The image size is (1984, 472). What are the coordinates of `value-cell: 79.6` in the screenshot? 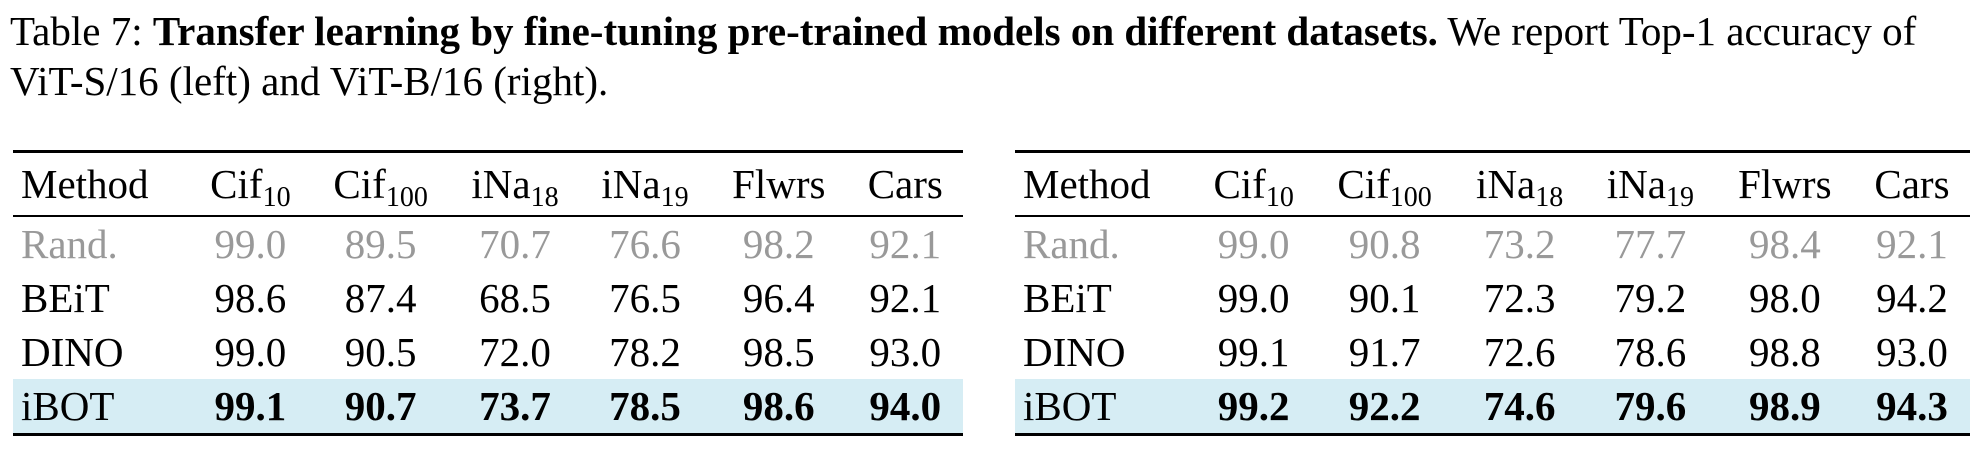 It's located at (1650, 407).